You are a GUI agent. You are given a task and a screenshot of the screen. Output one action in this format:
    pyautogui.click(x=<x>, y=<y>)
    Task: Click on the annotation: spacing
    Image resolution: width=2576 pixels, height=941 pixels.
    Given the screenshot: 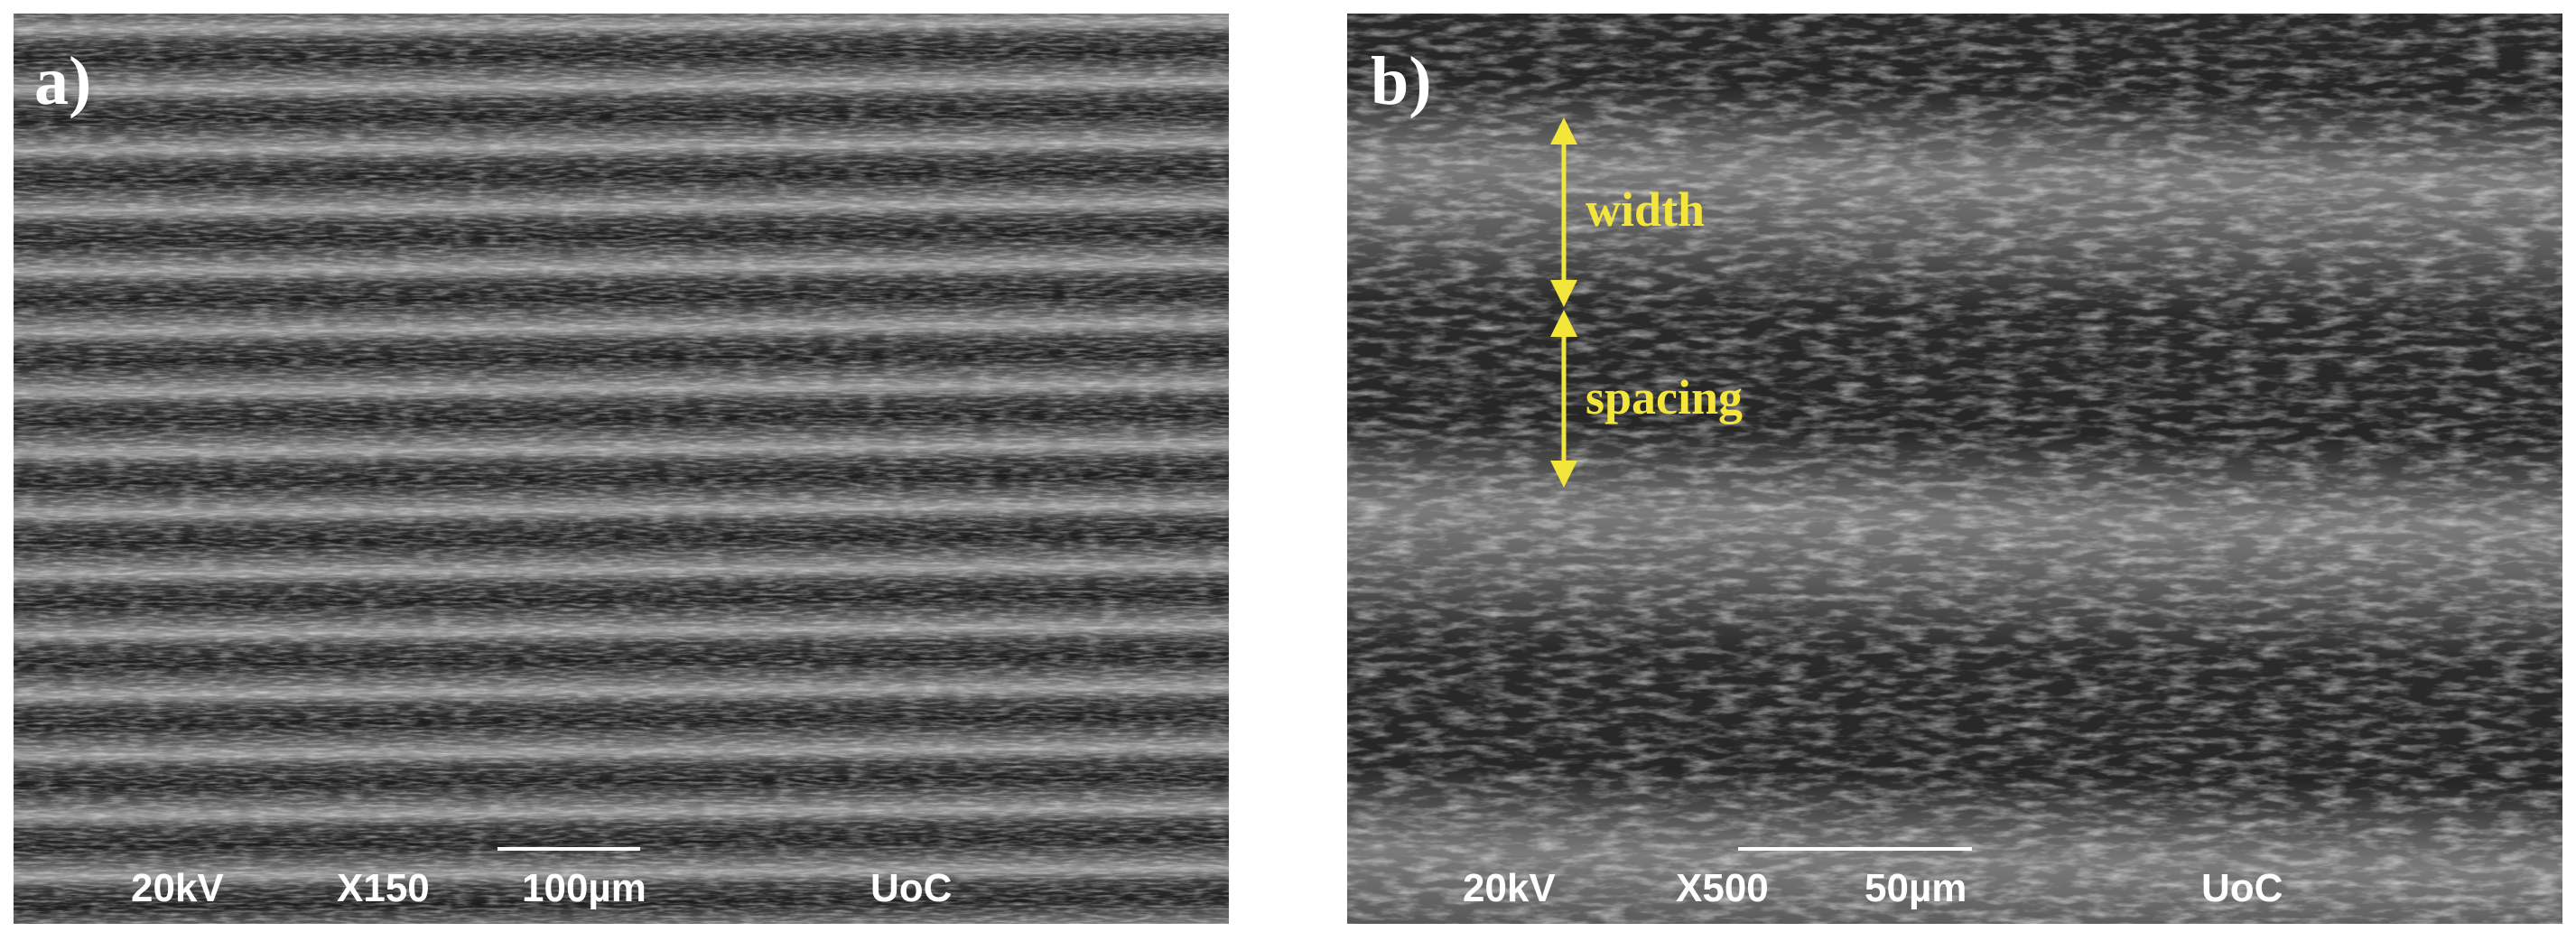 What is the action you would take?
    pyautogui.click(x=1664, y=397)
    